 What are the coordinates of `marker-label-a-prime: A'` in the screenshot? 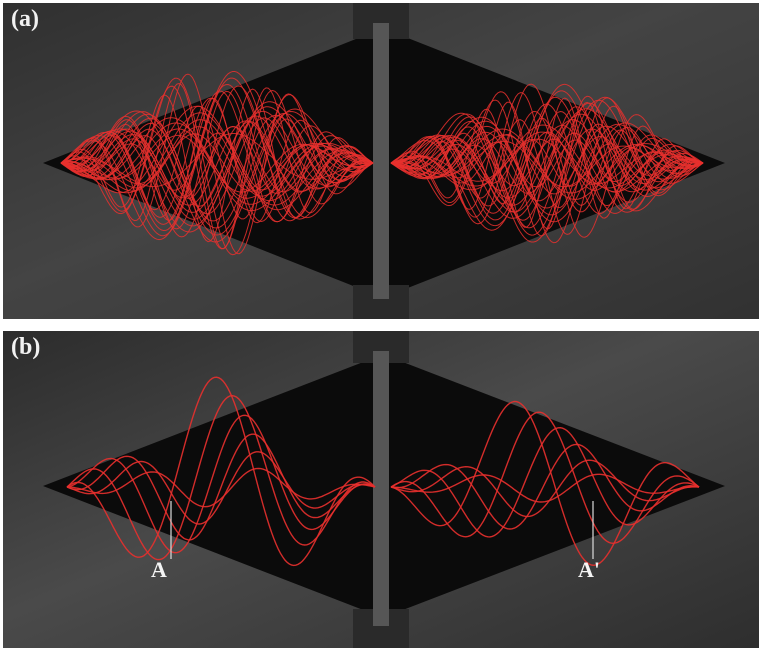 It's located at (589, 569).